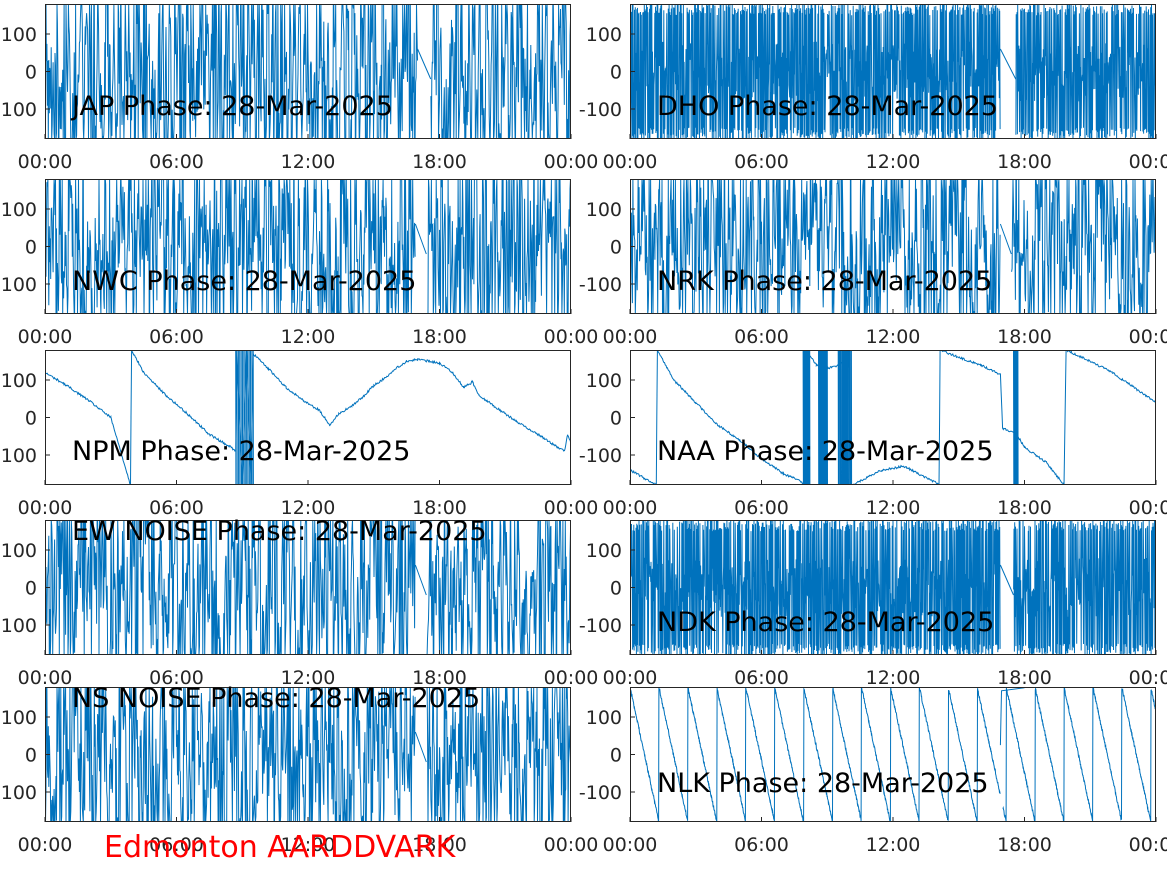  Describe the element at coordinates (232, 106) in the screenshot. I see `panel-title: JAP Phase: 28-Mar-2025` at that location.